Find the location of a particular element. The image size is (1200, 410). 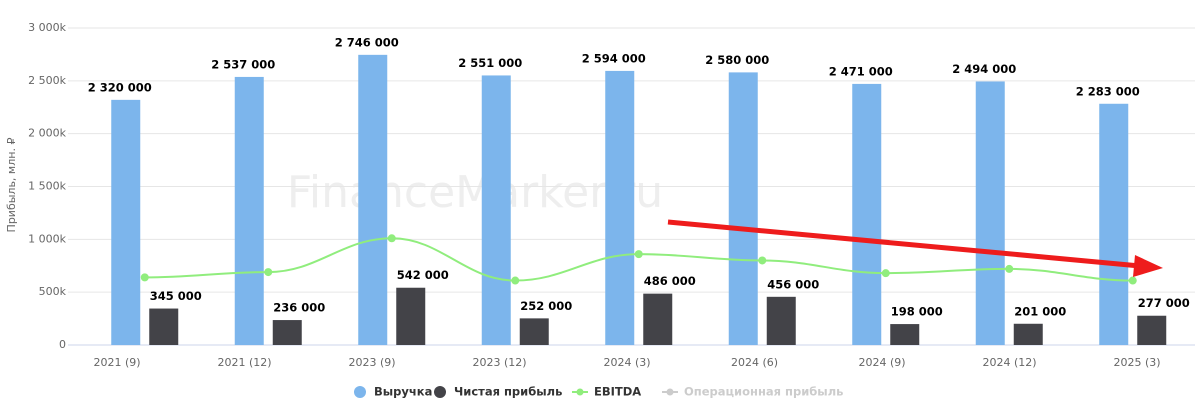

value-label: 2 551 000 is located at coordinates (490, 63).